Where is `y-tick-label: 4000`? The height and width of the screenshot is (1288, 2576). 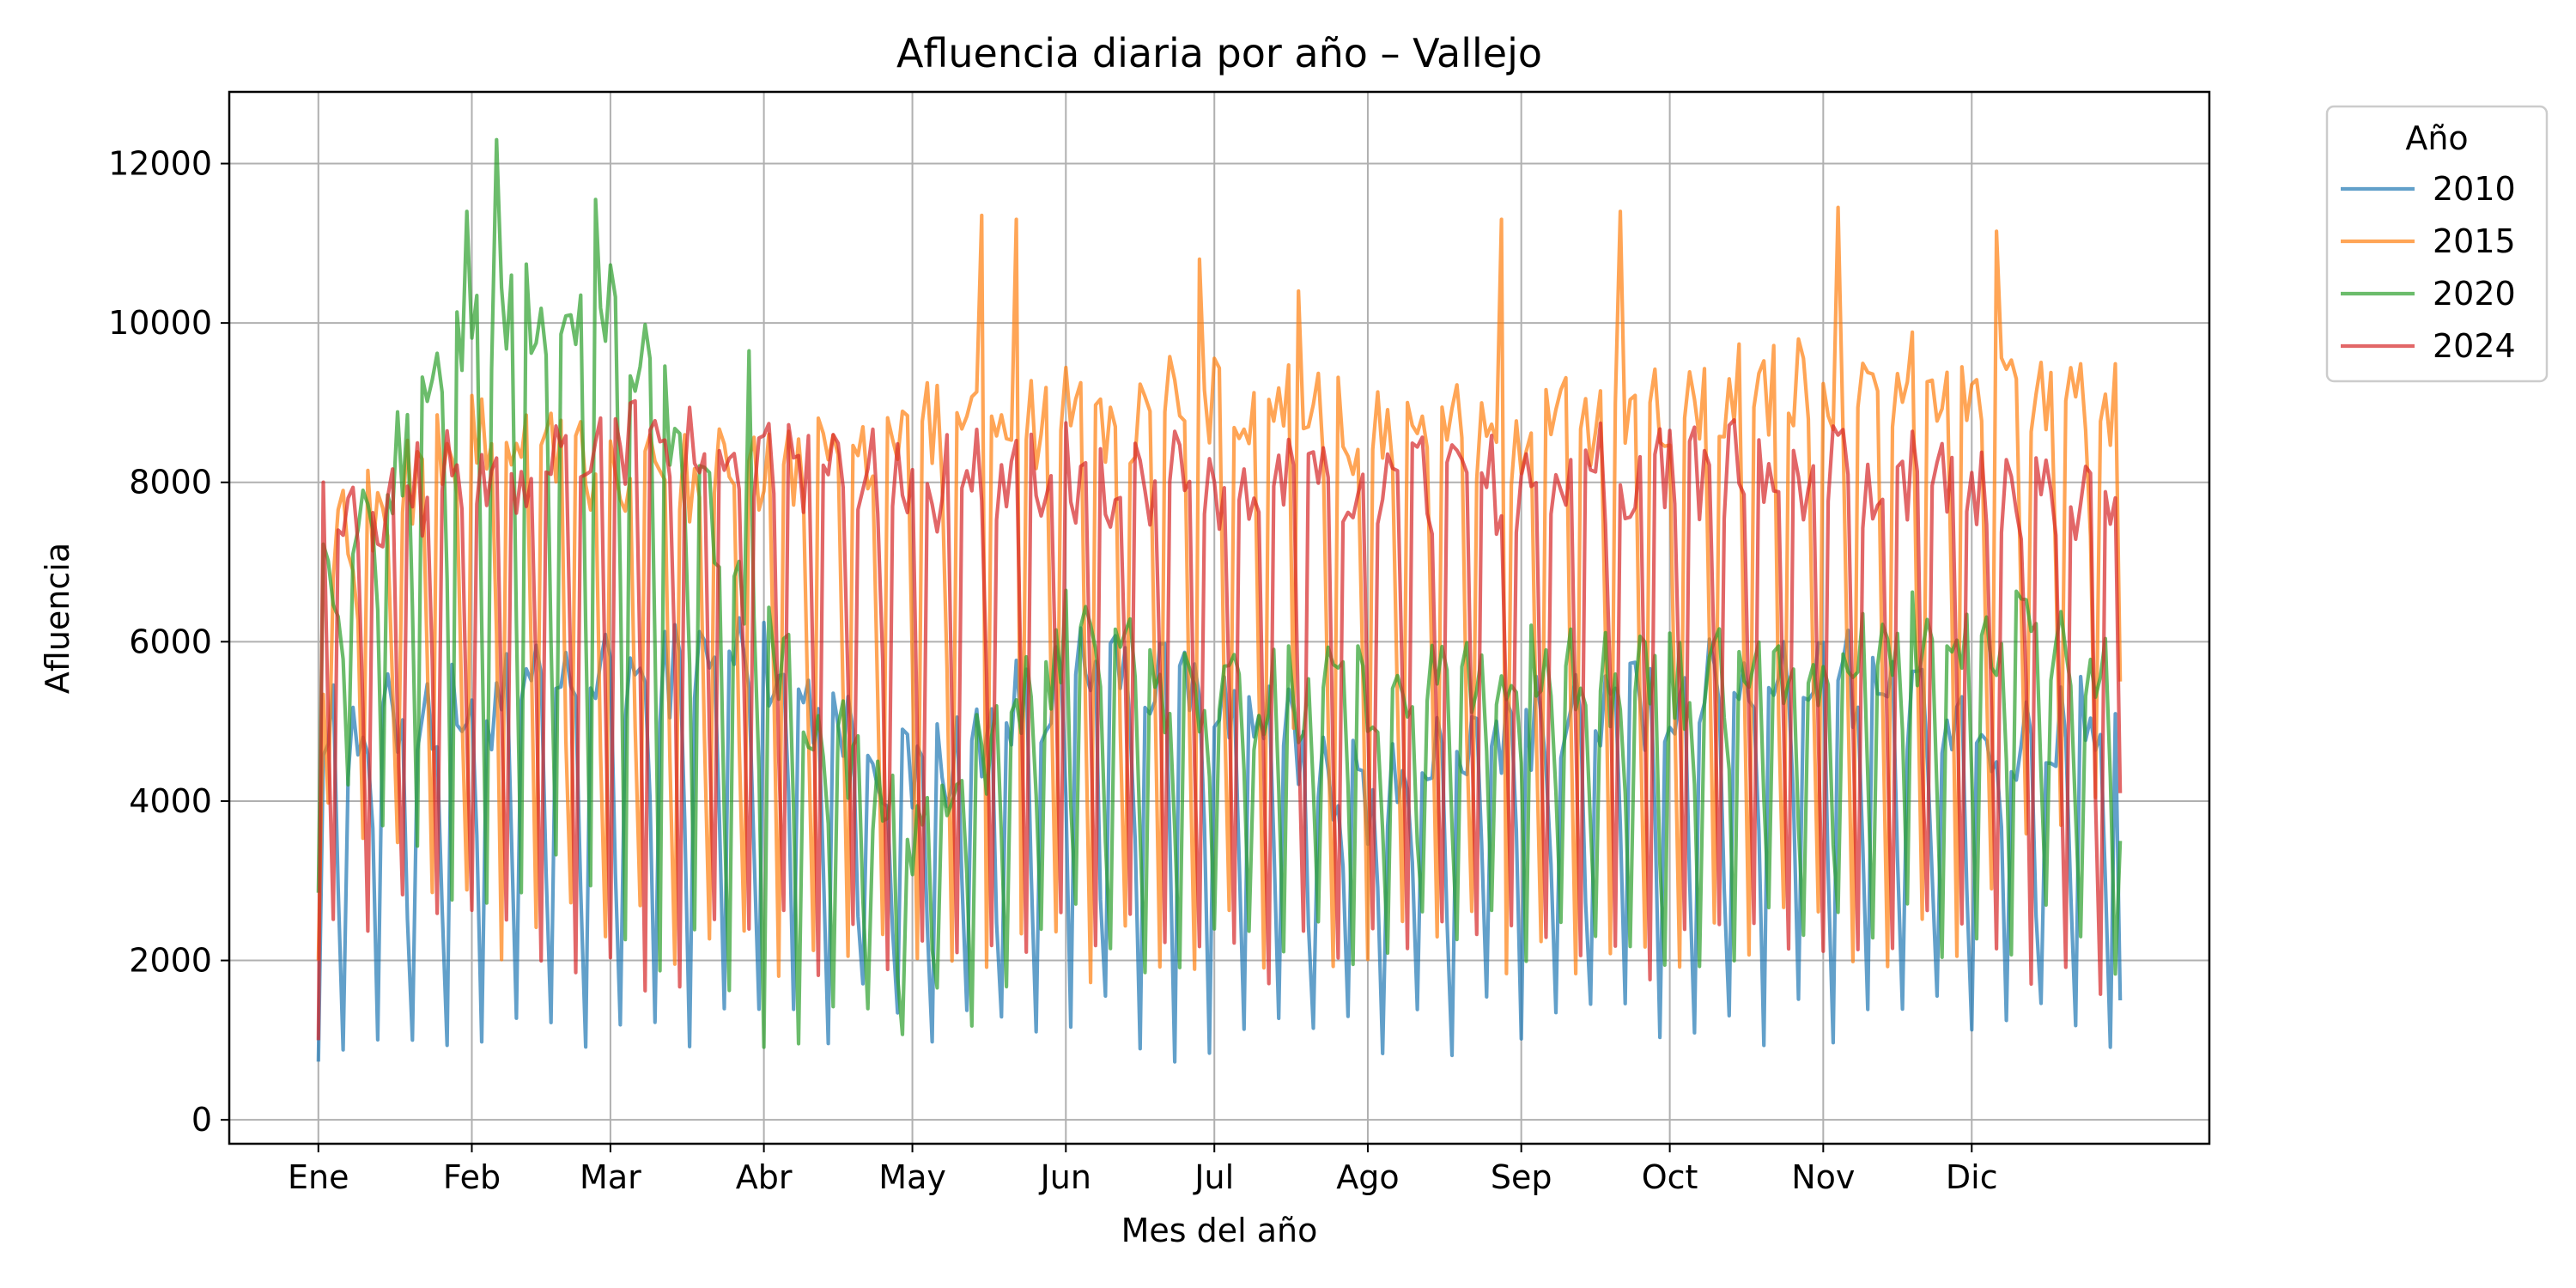 y-tick-label: 4000 is located at coordinates (170, 801).